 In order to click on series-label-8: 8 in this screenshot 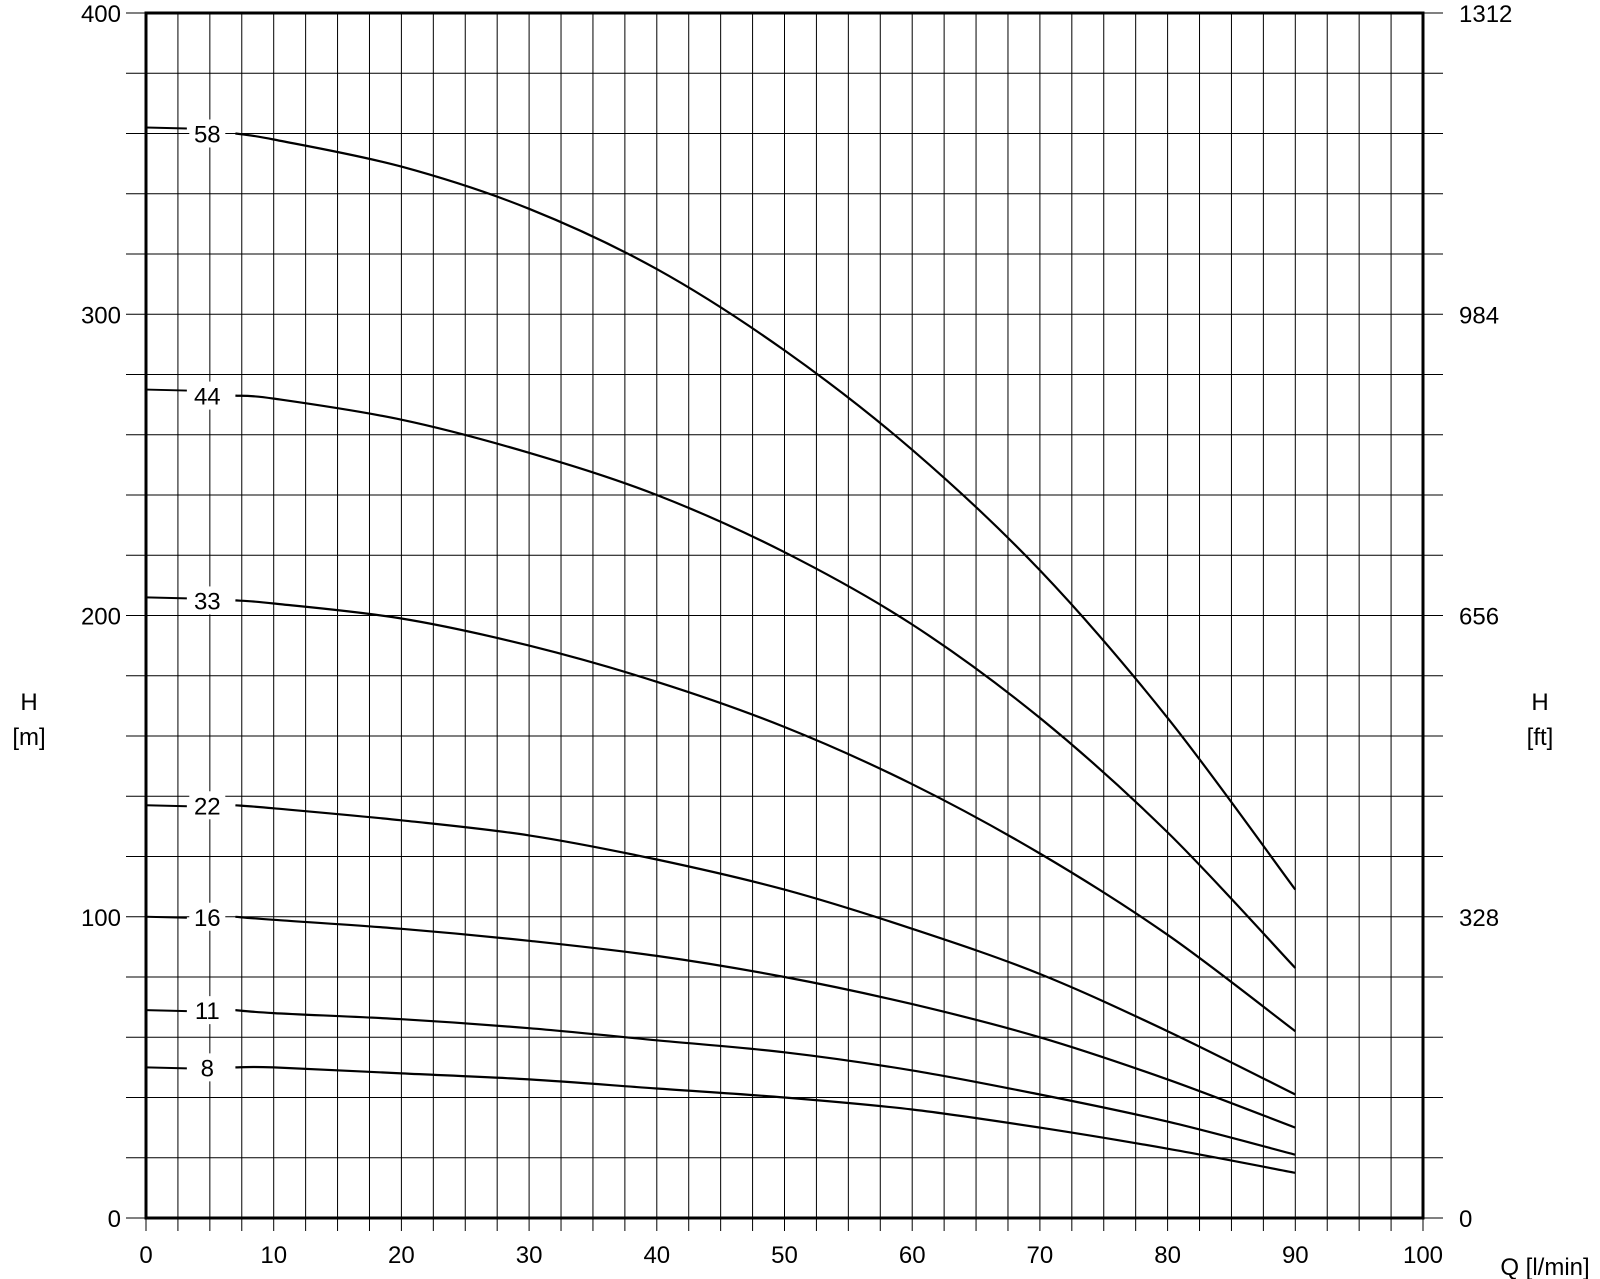, I will do `click(207, 1068)`.